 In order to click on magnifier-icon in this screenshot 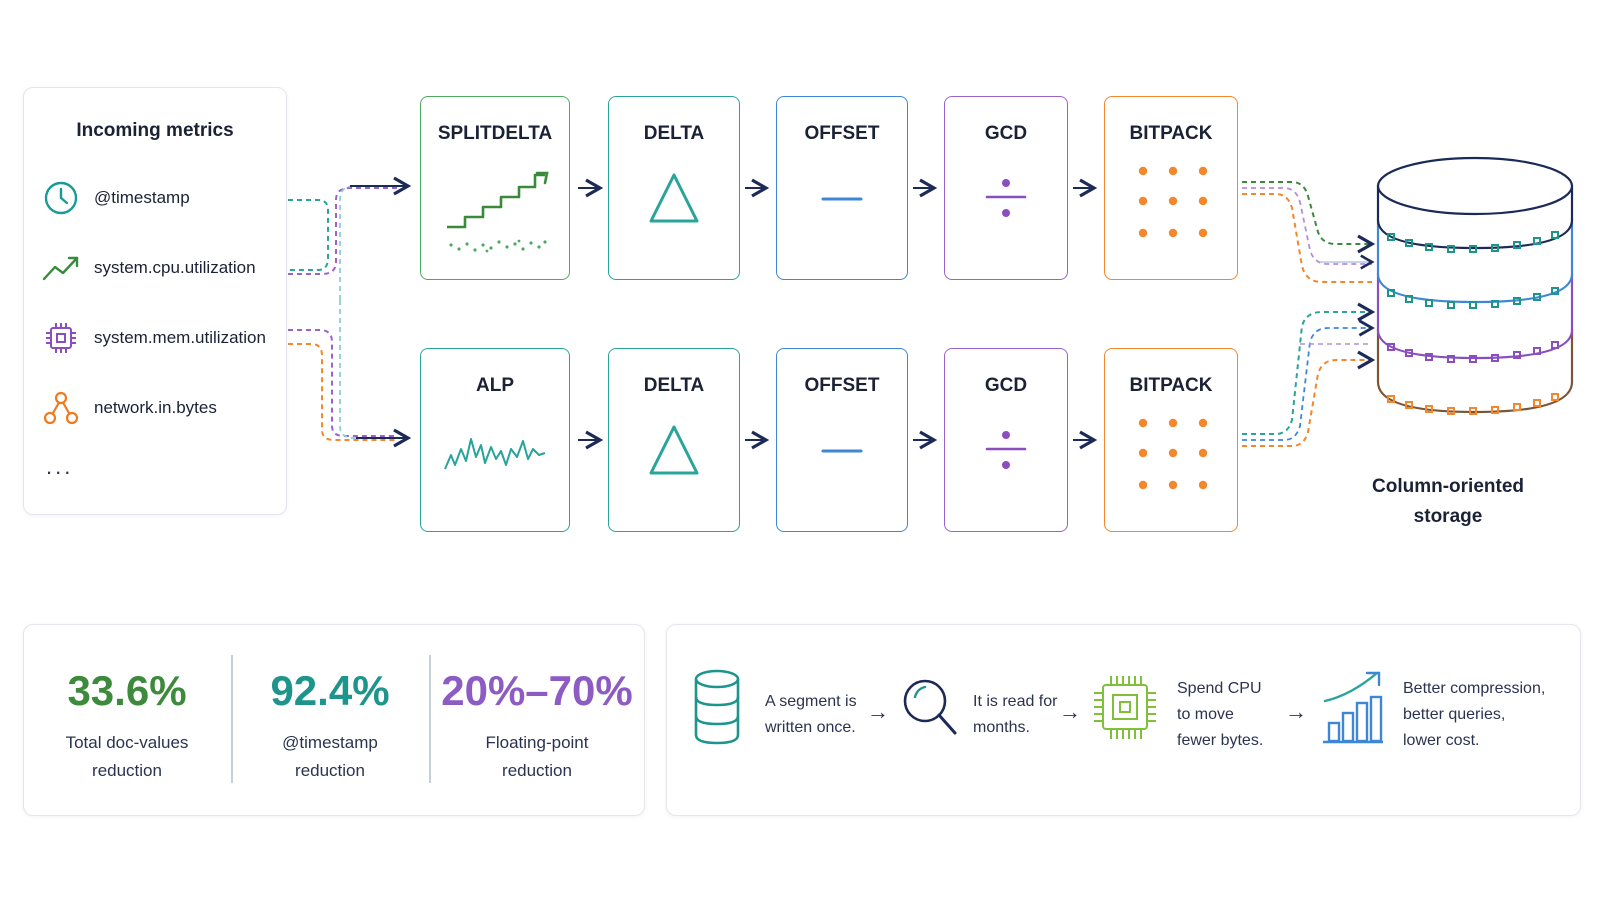, I will do `click(930, 707)`.